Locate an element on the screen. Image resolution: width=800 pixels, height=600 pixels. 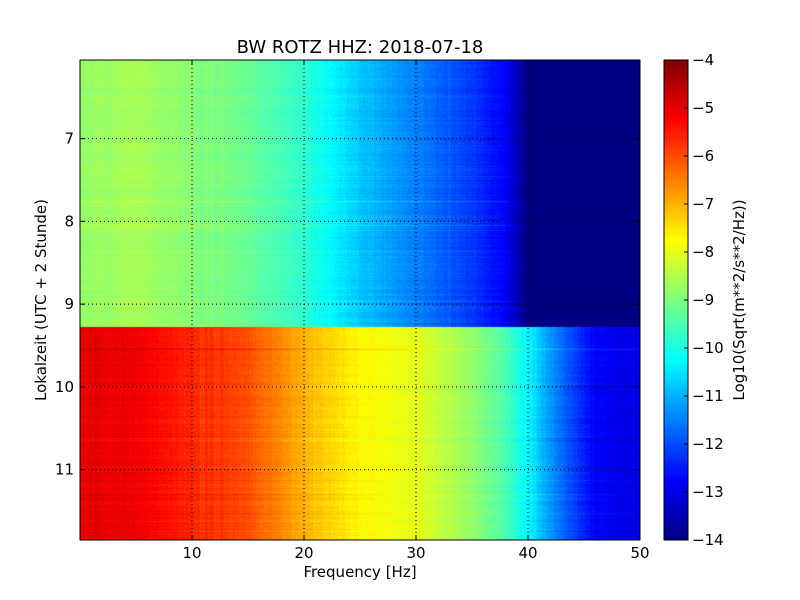
y-tick-label: 7 is located at coordinates (69, 139).